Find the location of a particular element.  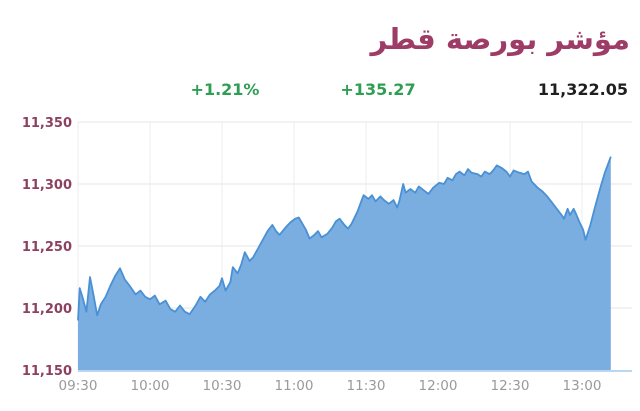

chart-title: مؤشر بورصة قطر is located at coordinates (500, 39).